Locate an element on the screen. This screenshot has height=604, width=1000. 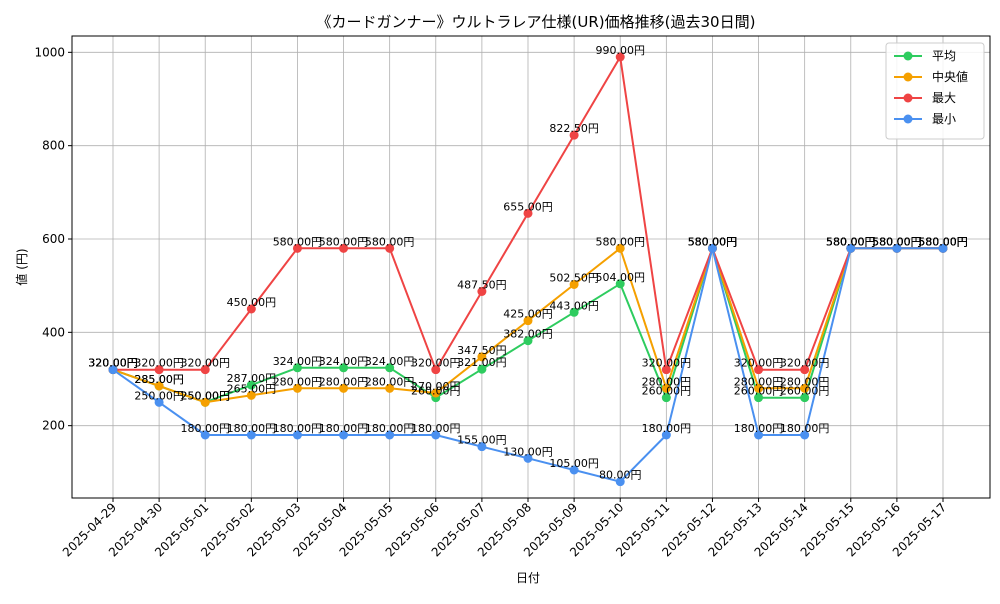
legend-item: 平均 is located at coordinates (925, 56).